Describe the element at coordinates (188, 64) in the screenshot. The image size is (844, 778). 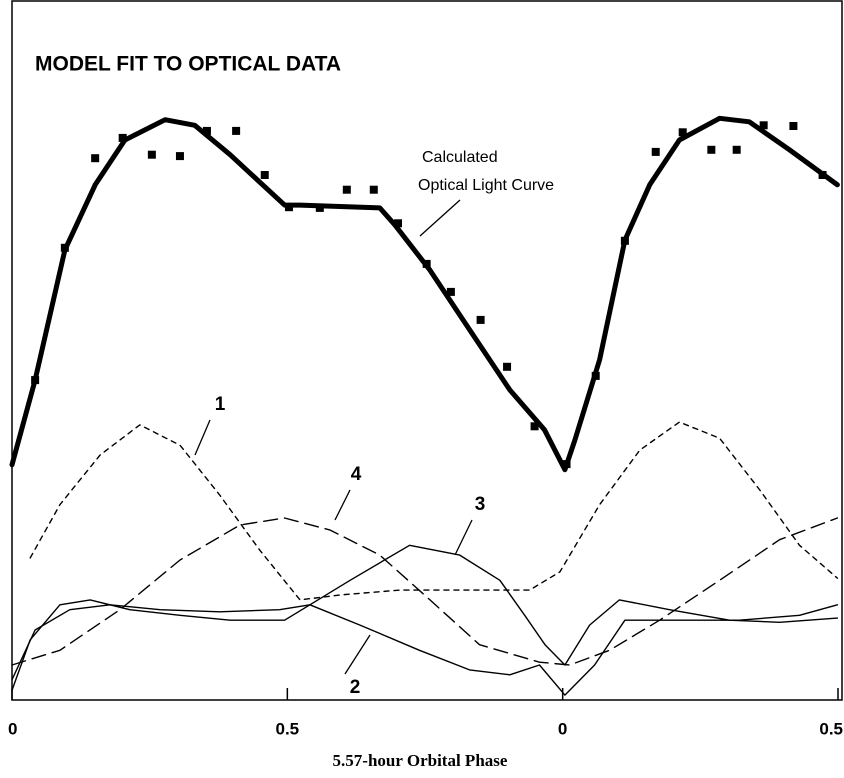
I see `chart-title: MODEL FIT TO OPTICAL DATA` at that location.